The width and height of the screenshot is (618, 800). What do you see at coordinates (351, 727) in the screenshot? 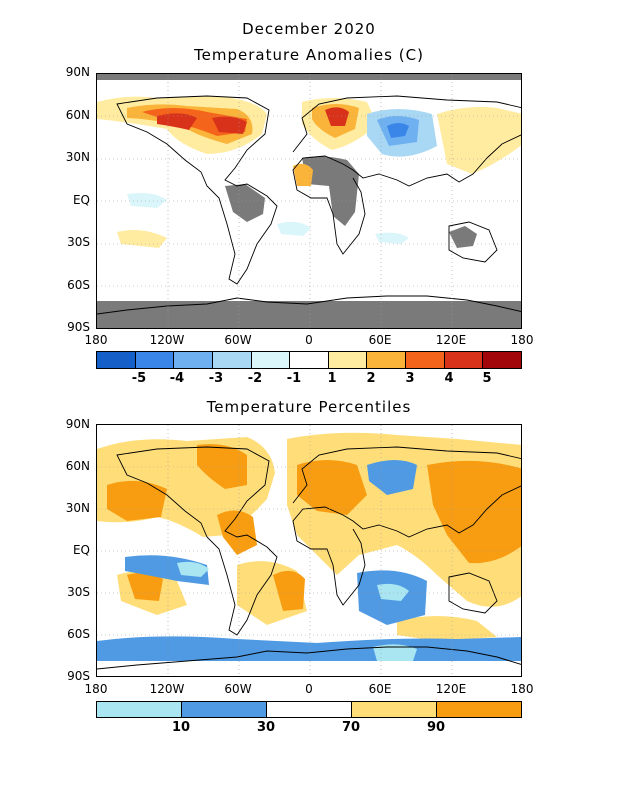
I see `colorbar-label: 70` at bounding box center [351, 727].